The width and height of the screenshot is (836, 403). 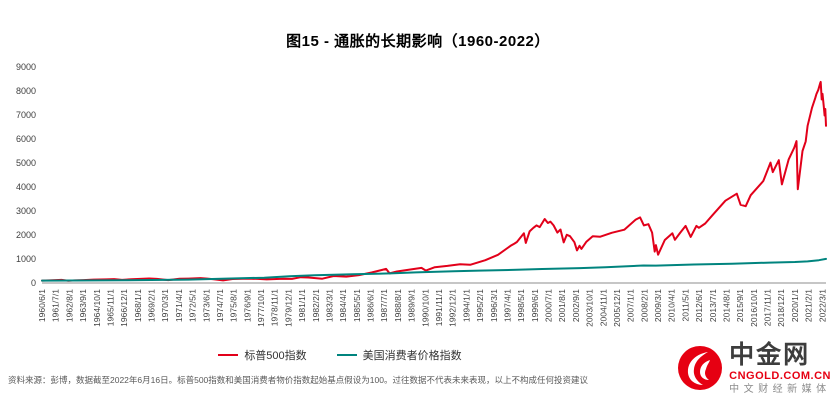 I want to click on brand-name: 中金网, so click(x=770, y=355).